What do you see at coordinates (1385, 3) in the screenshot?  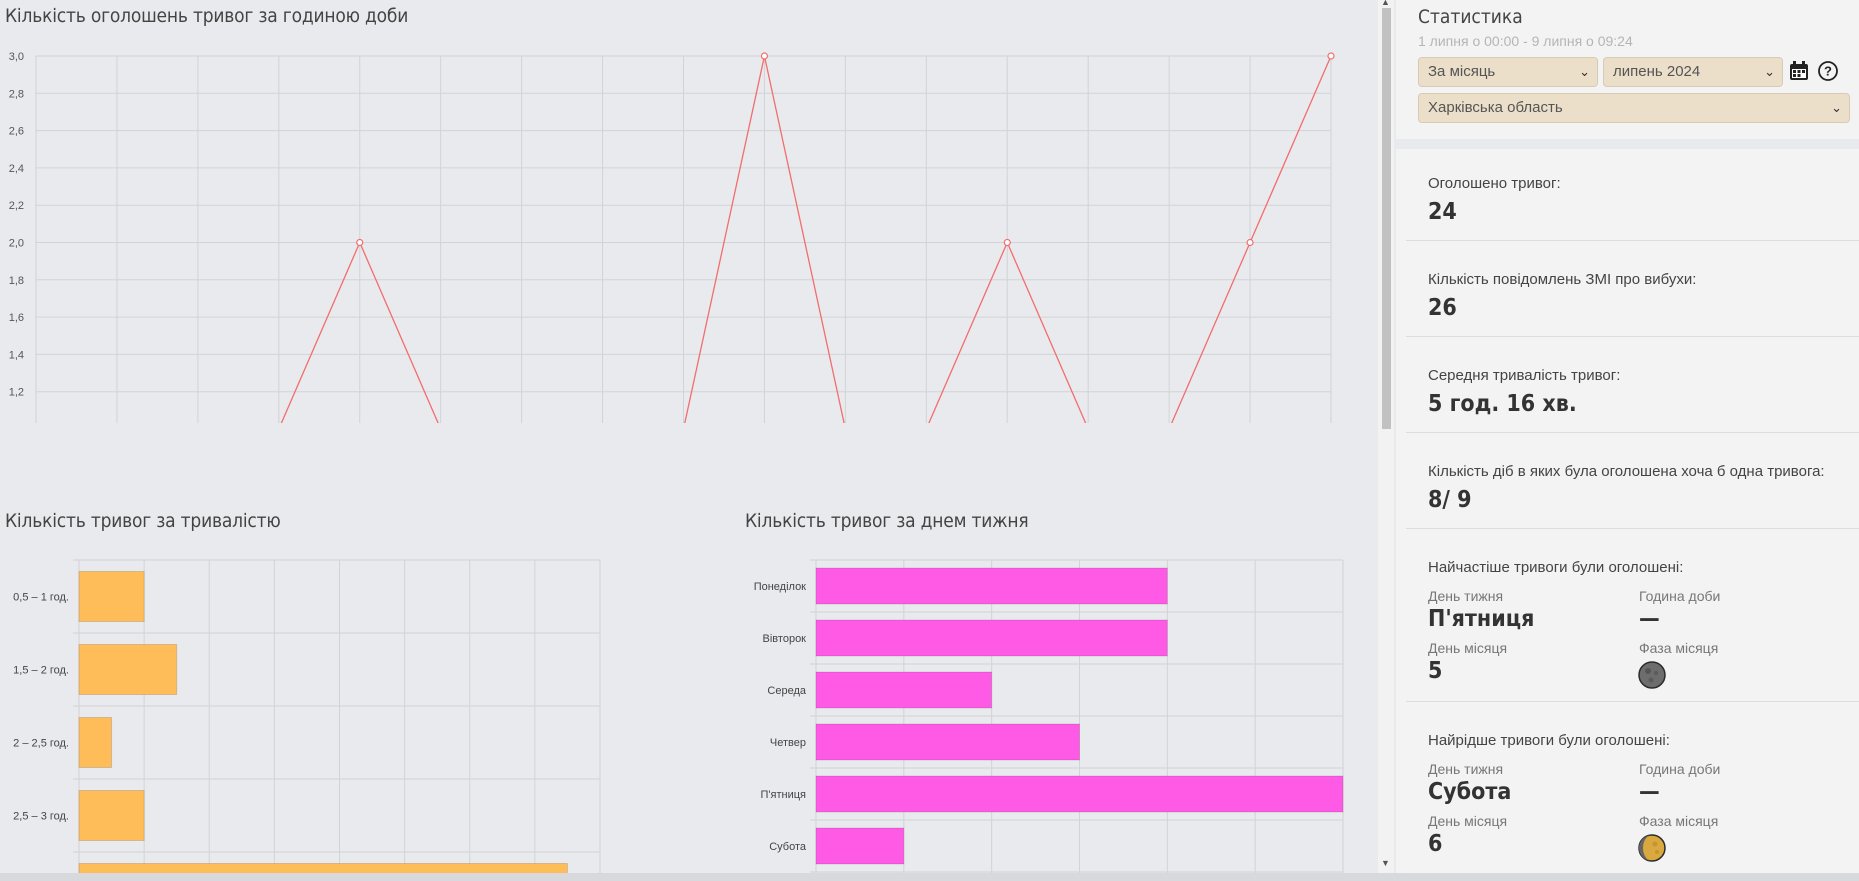 I see `scroll-up-icon: ▲` at bounding box center [1385, 3].